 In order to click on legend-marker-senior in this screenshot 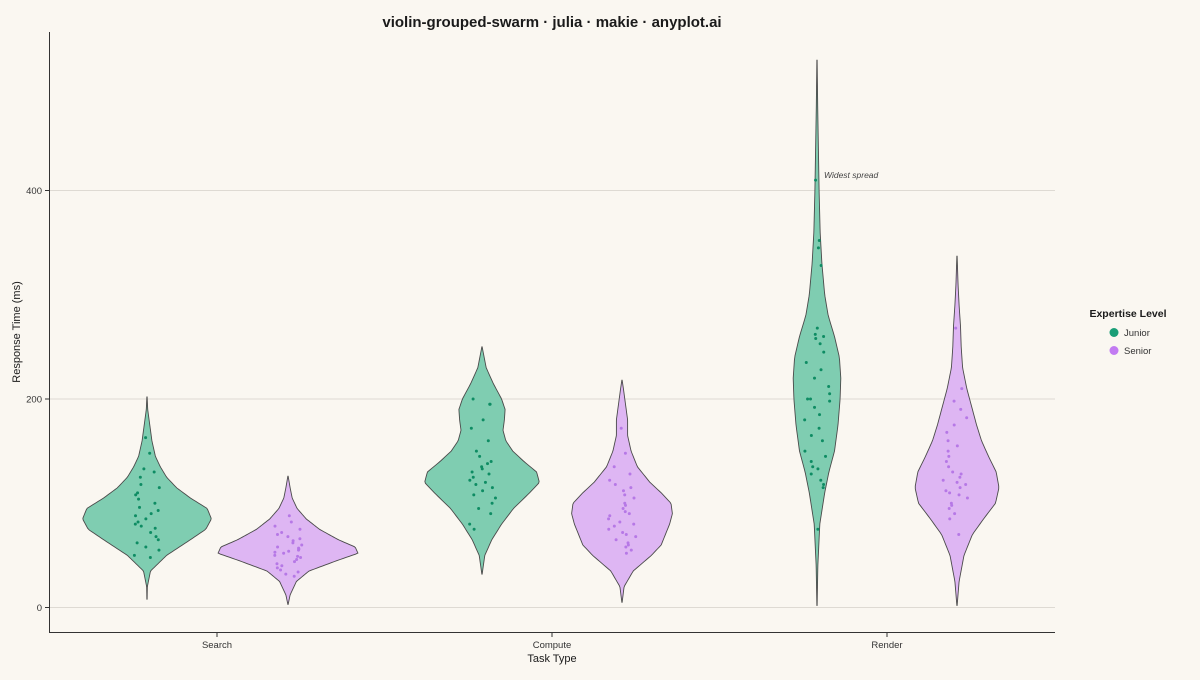, I will do `click(1114, 350)`.